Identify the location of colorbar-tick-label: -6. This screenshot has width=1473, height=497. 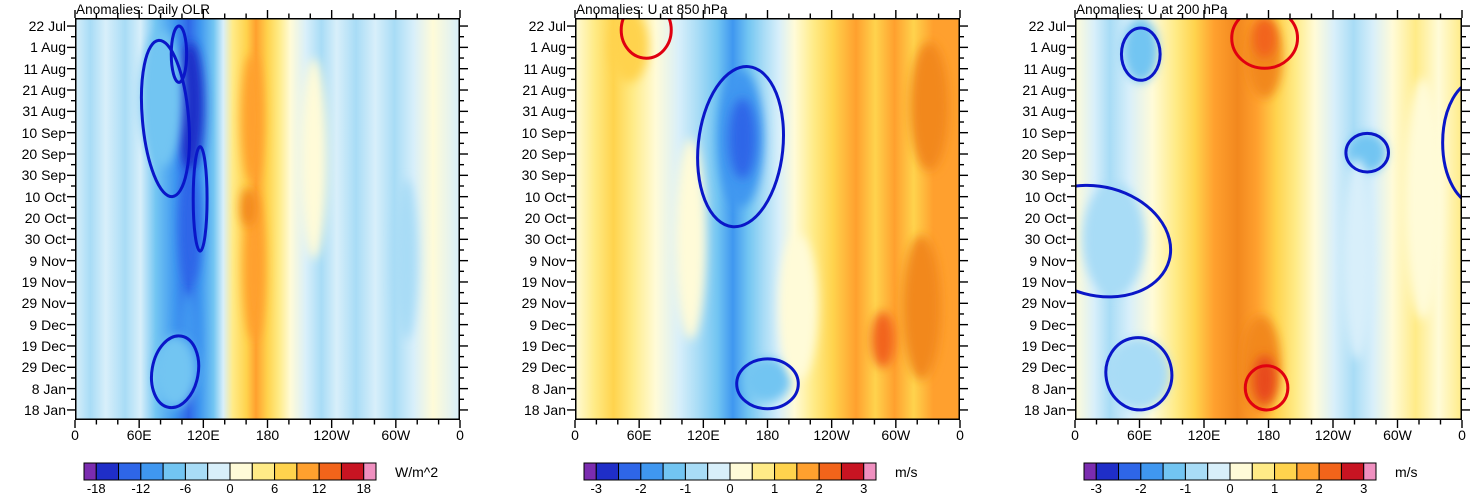
(185, 488).